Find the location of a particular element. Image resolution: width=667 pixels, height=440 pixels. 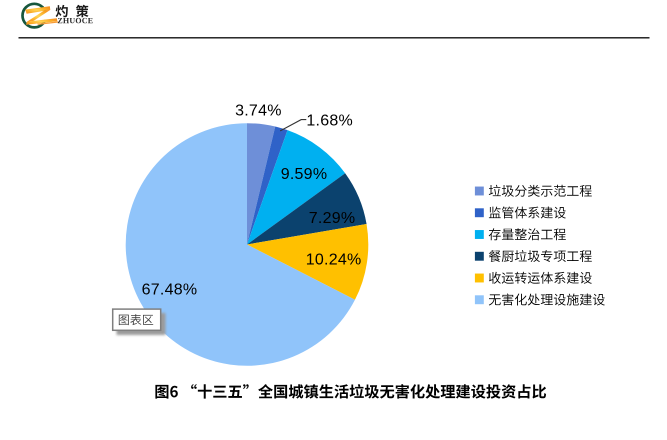

svg-text: 10.24% is located at coordinates (334, 260).